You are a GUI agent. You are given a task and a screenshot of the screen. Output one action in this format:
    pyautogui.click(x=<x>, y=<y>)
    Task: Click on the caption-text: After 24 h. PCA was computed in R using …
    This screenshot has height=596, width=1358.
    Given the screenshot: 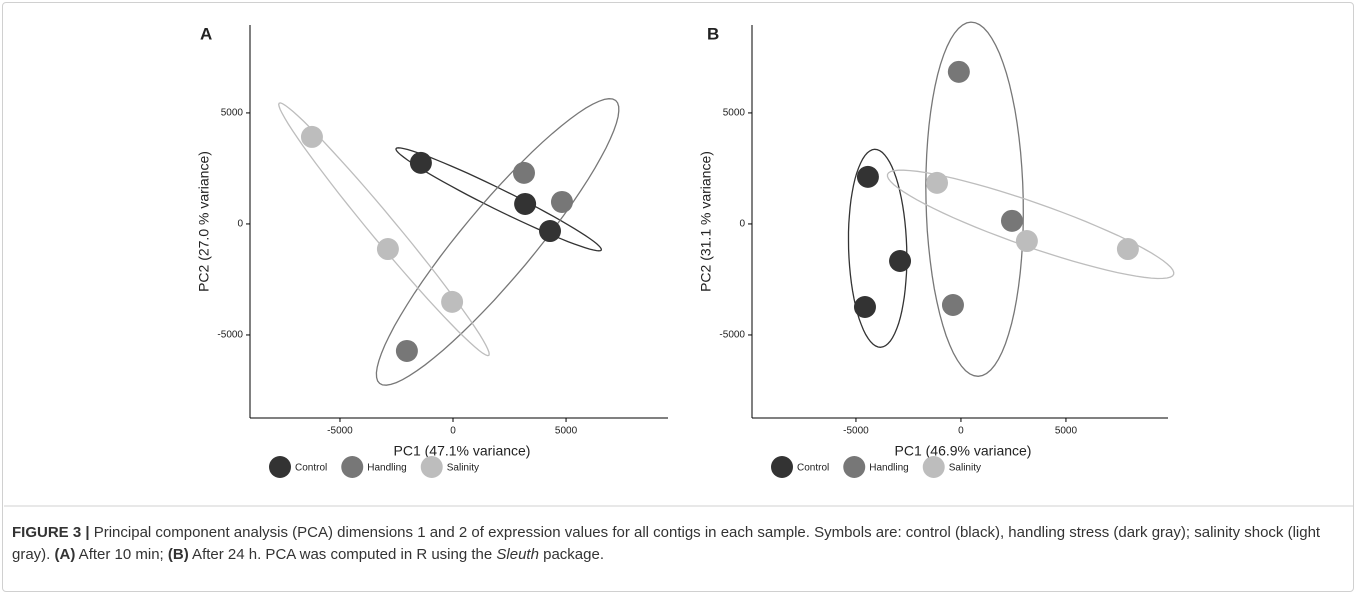 What is the action you would take?
    pyautogui.click(x=342, y=554)
    